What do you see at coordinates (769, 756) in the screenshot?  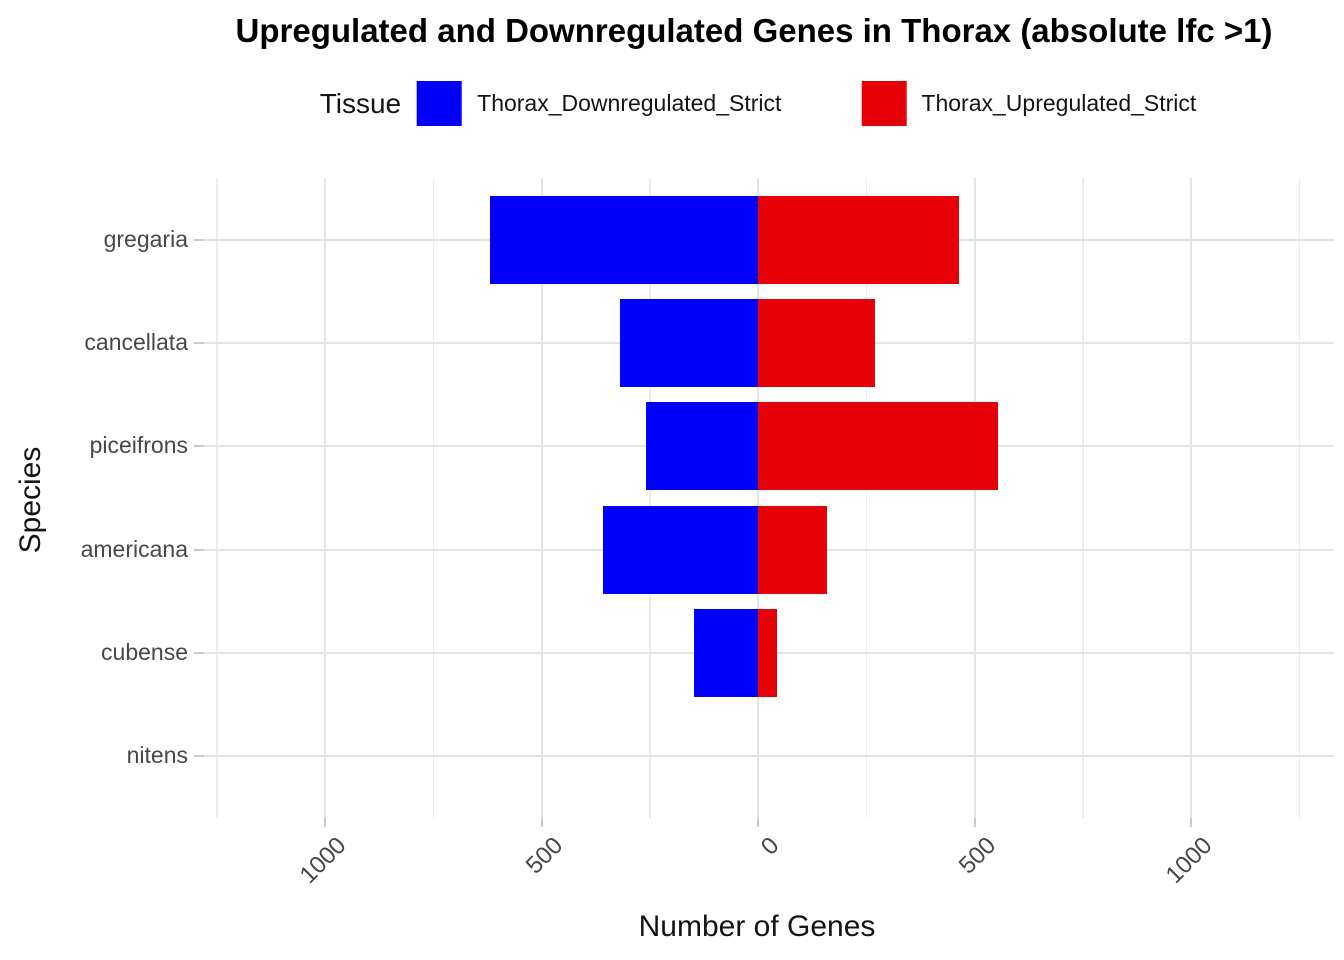 I see `gridline-horizontal` at bounding box center [769, 756].